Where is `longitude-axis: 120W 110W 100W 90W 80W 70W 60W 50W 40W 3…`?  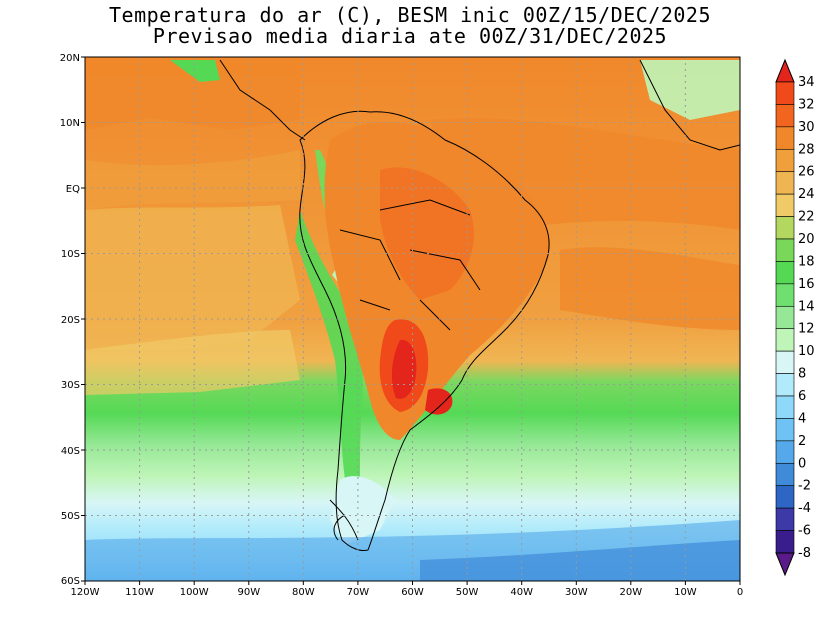
longitude-axis: 120W 110W 100W 90W 80W 70W 60W 50W 40W 3… is located at coordinates (407, 592).